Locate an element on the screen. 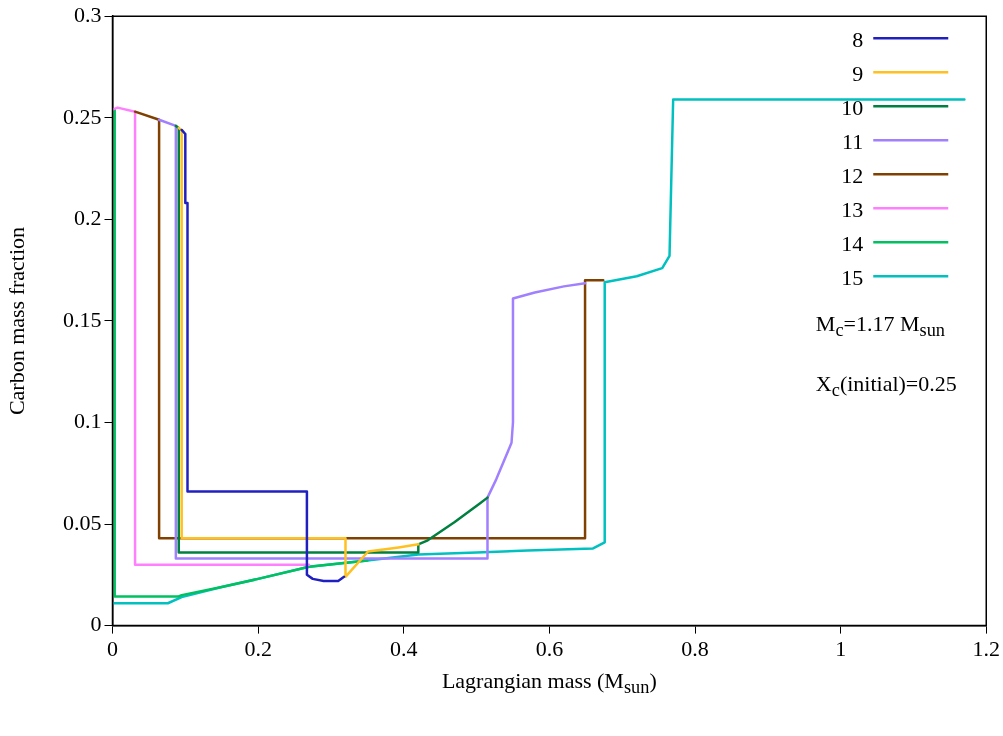 This screenshot has height=736, width=1003. legend-label: 12 is located at coordinates (852, 175).